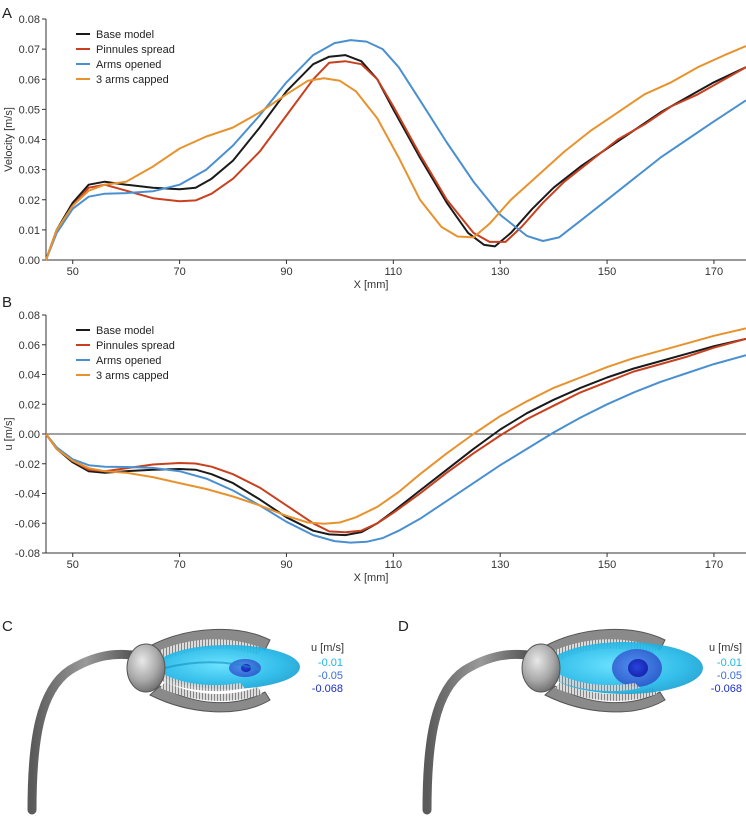  I want to click on isosurface-cyan, so click(228, 667).